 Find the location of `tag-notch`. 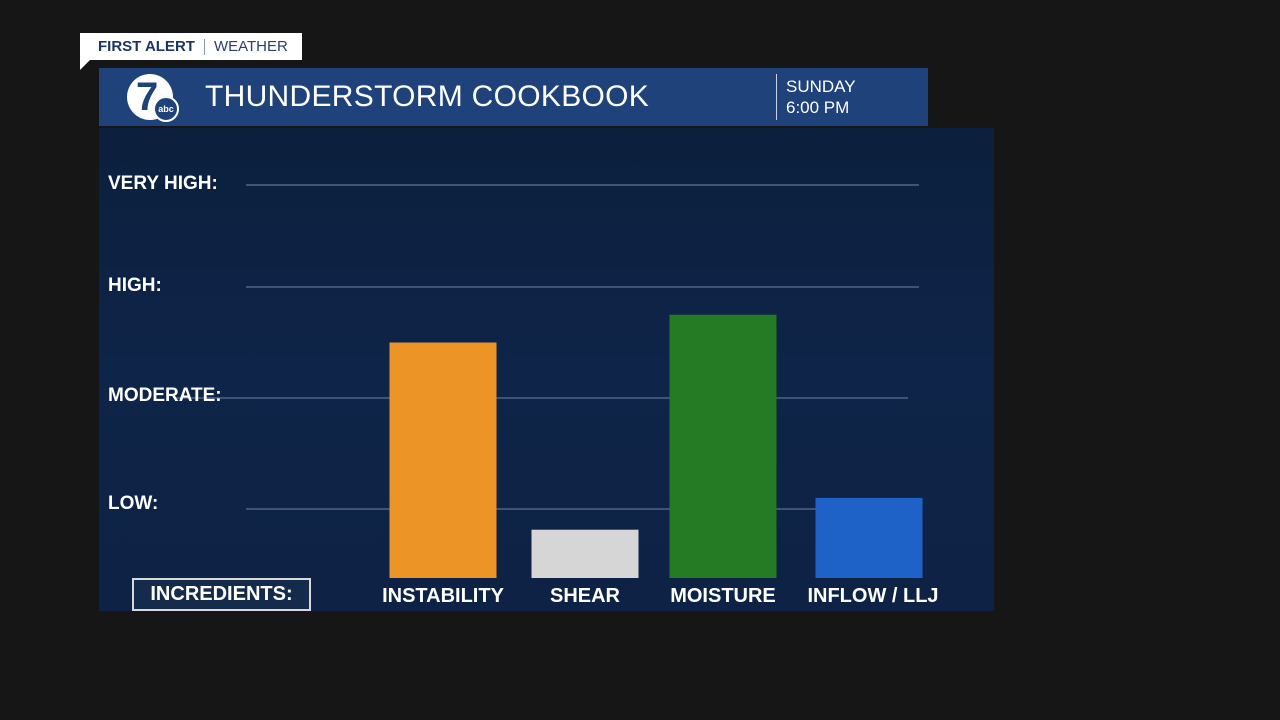

tag-notch is located at coordinates (85, 65).